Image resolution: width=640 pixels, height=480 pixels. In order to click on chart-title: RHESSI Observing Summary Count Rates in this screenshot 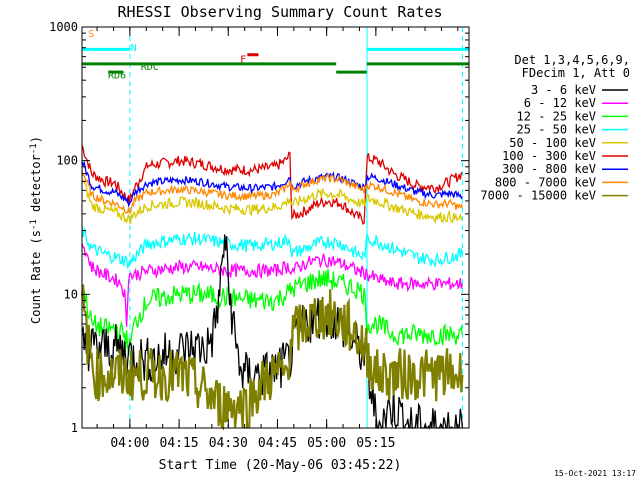, I will do `click(279, 12)`.